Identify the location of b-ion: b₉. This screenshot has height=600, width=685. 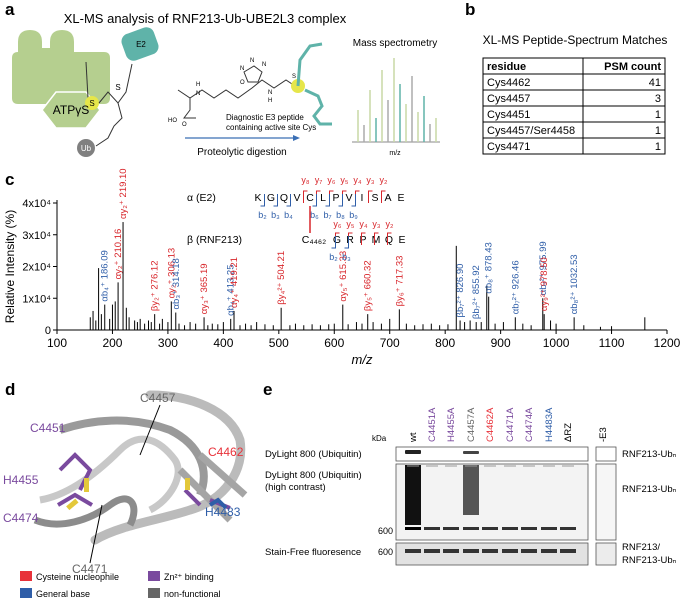
(353, 215).